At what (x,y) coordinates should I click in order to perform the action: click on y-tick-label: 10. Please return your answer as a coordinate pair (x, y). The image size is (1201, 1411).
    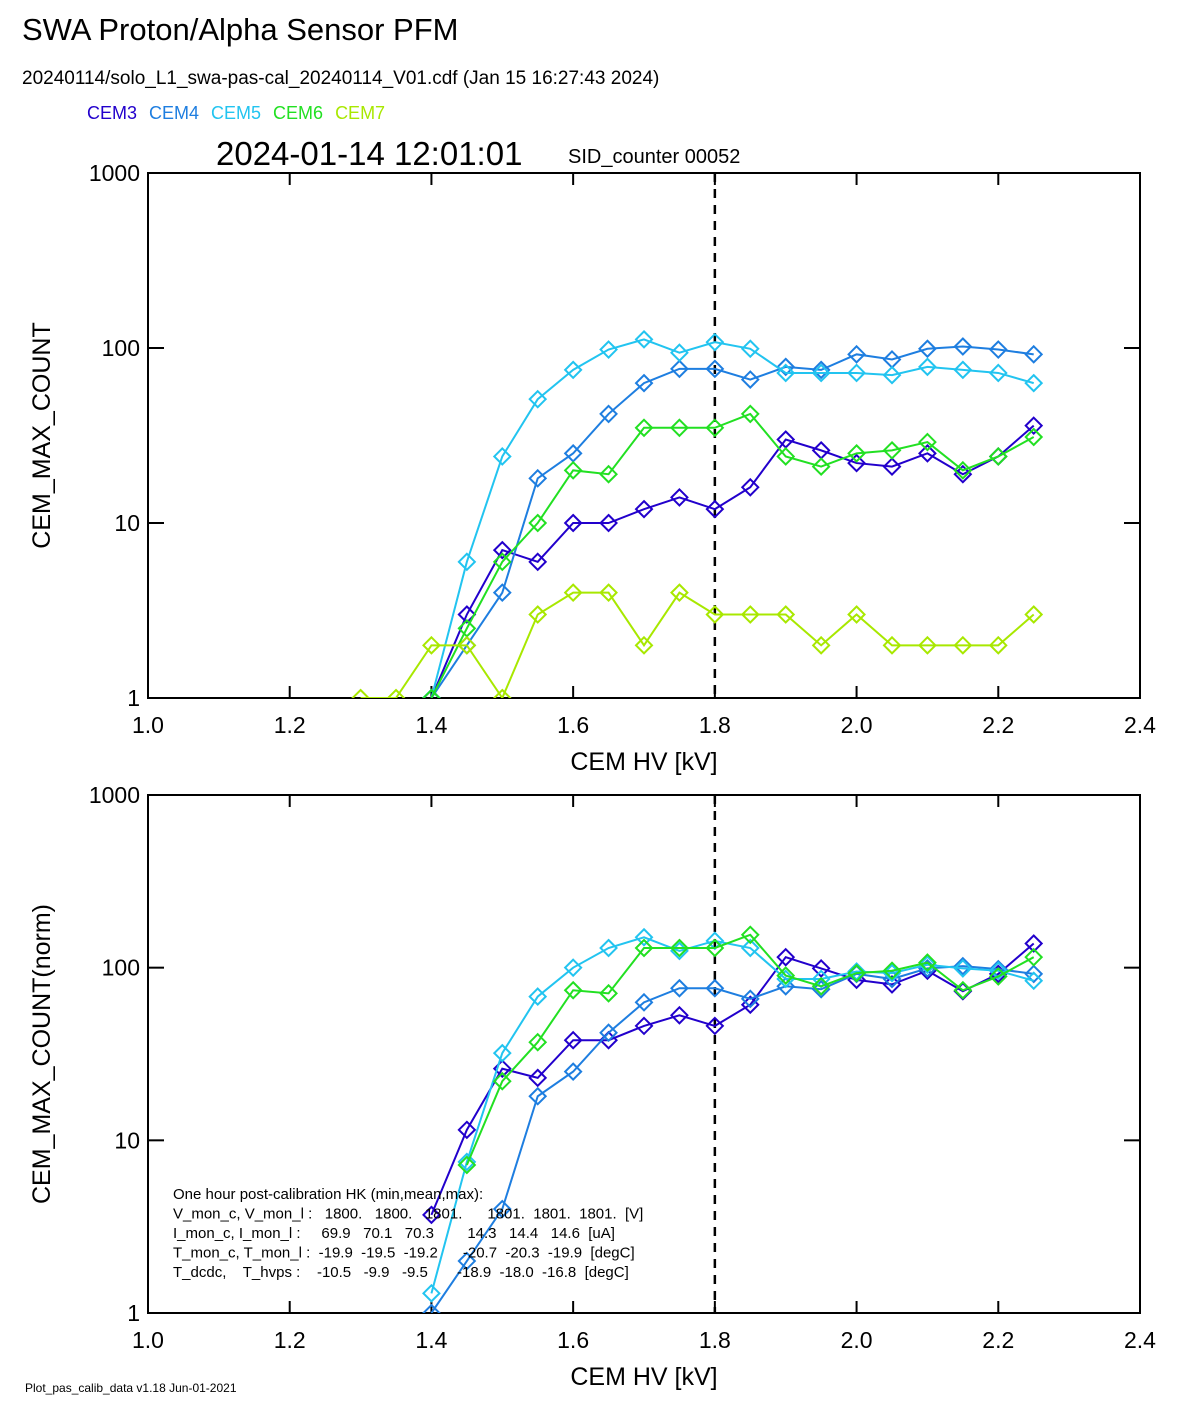
    Looking at the image, I should click on (127, 523).